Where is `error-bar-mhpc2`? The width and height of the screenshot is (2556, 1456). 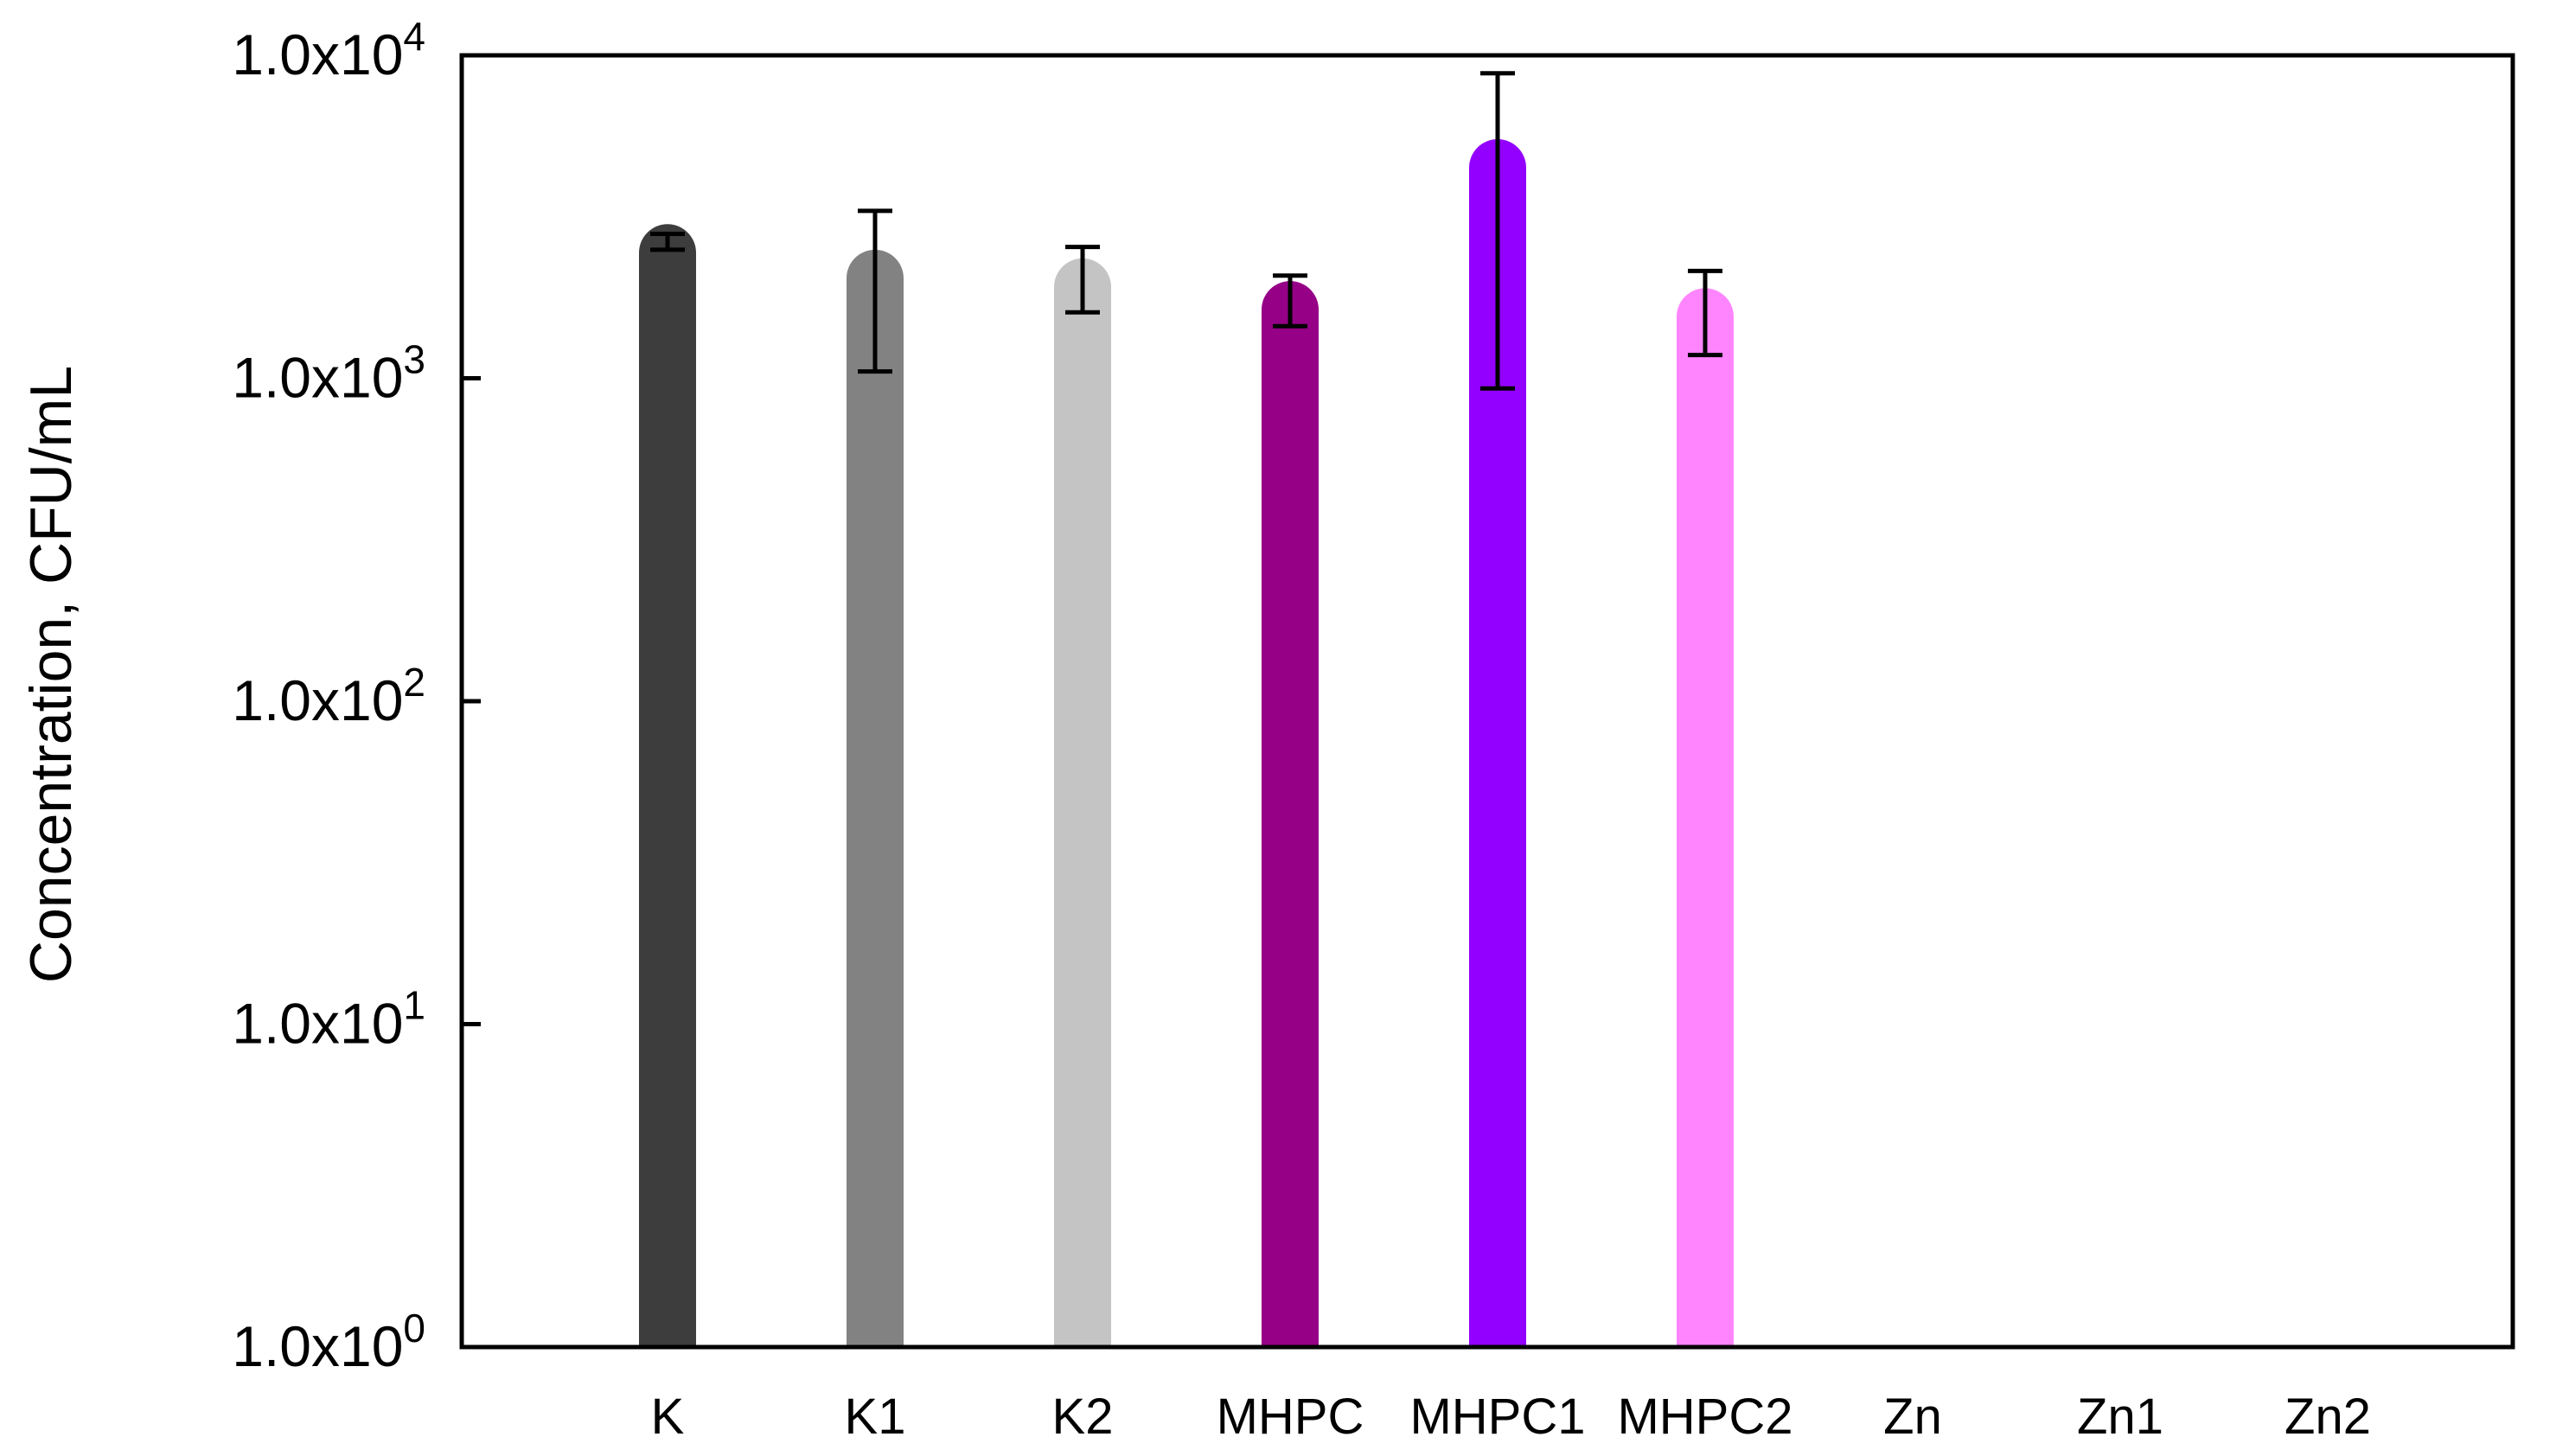
error-bar-mhpc2 is located at coordinates (1705, 313).